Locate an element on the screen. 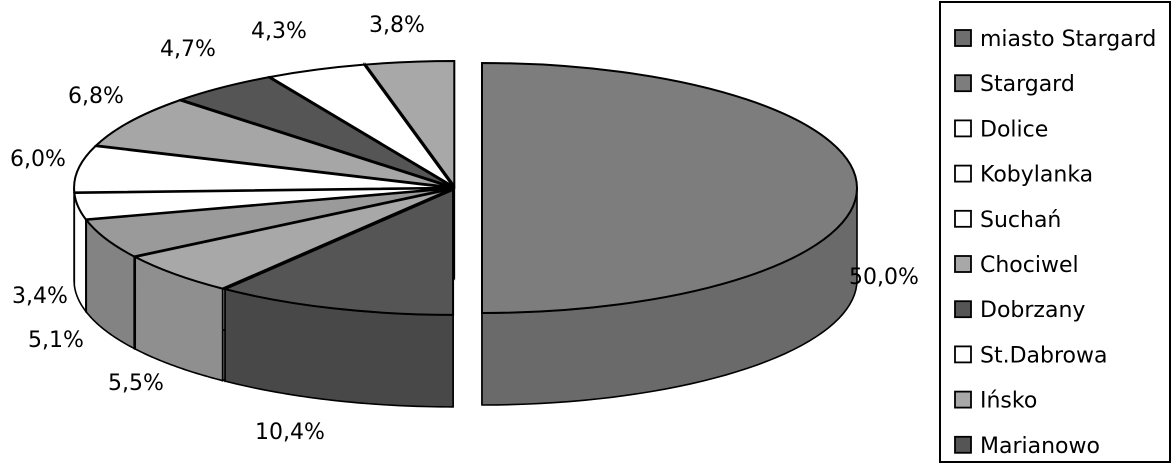 Image resolution: width=1173 pixels, height=464 pixels. legend-label-4: Suchań is located at coordinates (1020, 220).